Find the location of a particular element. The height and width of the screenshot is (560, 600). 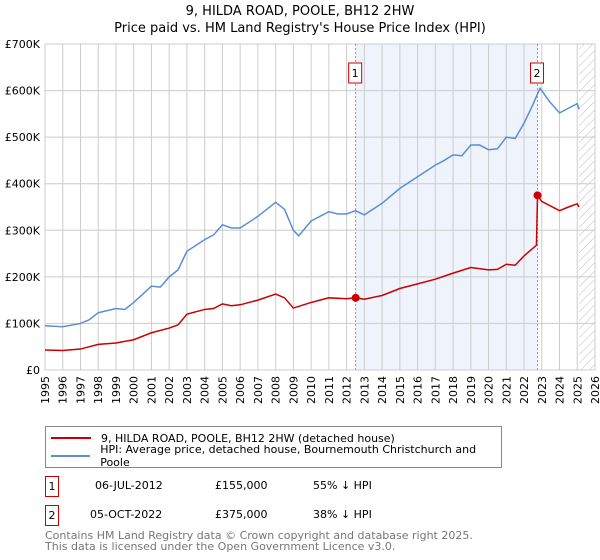

x-tick-label: 2013 is located at coordinates (364, 390).